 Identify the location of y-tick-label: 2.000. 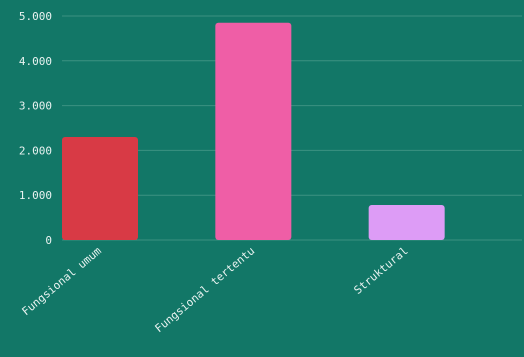
(35, 150).